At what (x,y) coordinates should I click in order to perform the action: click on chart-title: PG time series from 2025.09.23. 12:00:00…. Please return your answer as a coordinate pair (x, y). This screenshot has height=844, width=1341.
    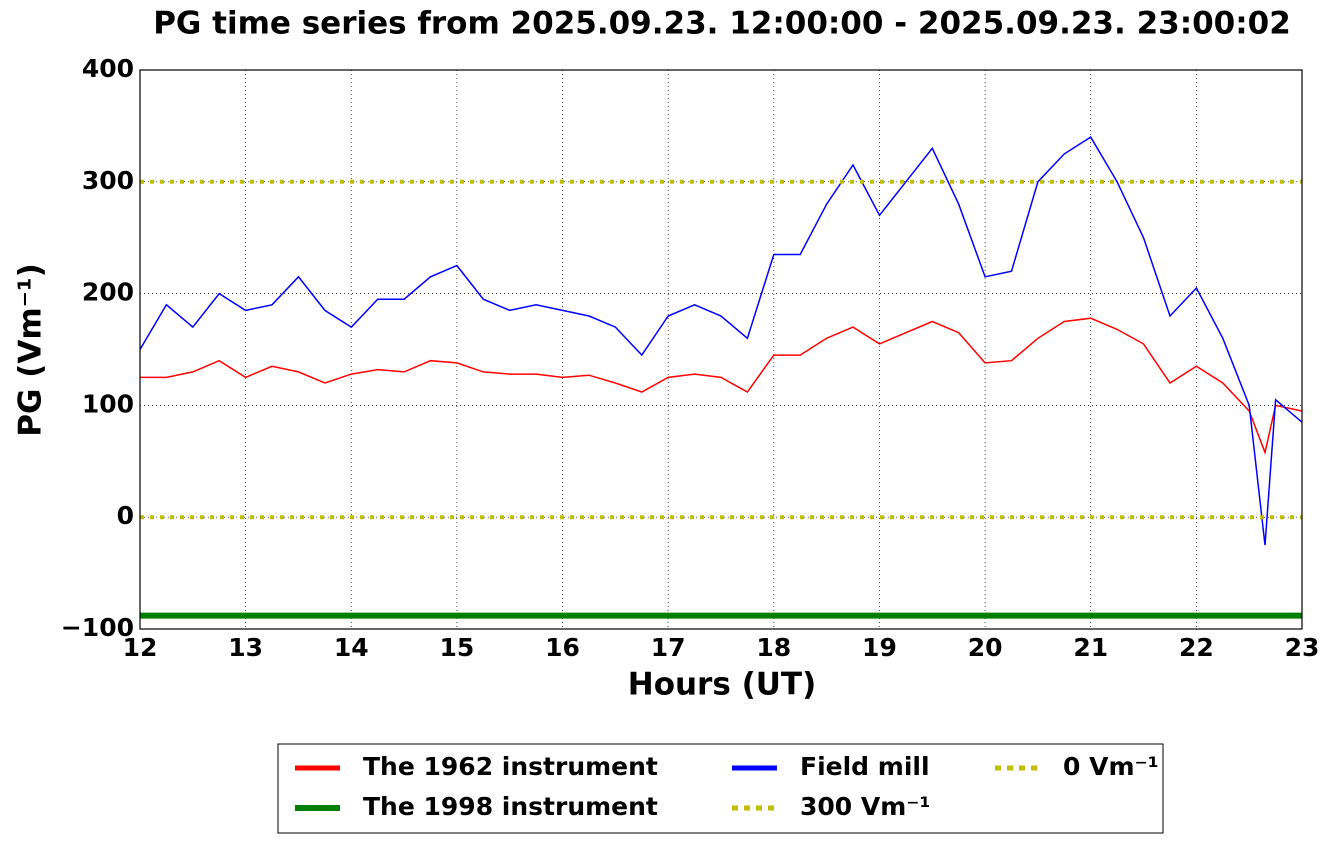
    Looking at the image, I should click on (722, 24).